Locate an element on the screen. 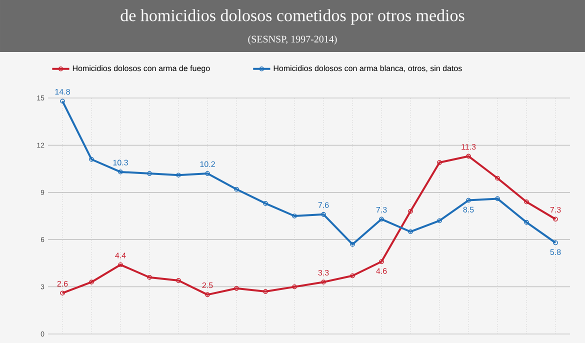 This screenshot has width=585, height=343. data-label: 5.8 is located at coordinates (555, 252).